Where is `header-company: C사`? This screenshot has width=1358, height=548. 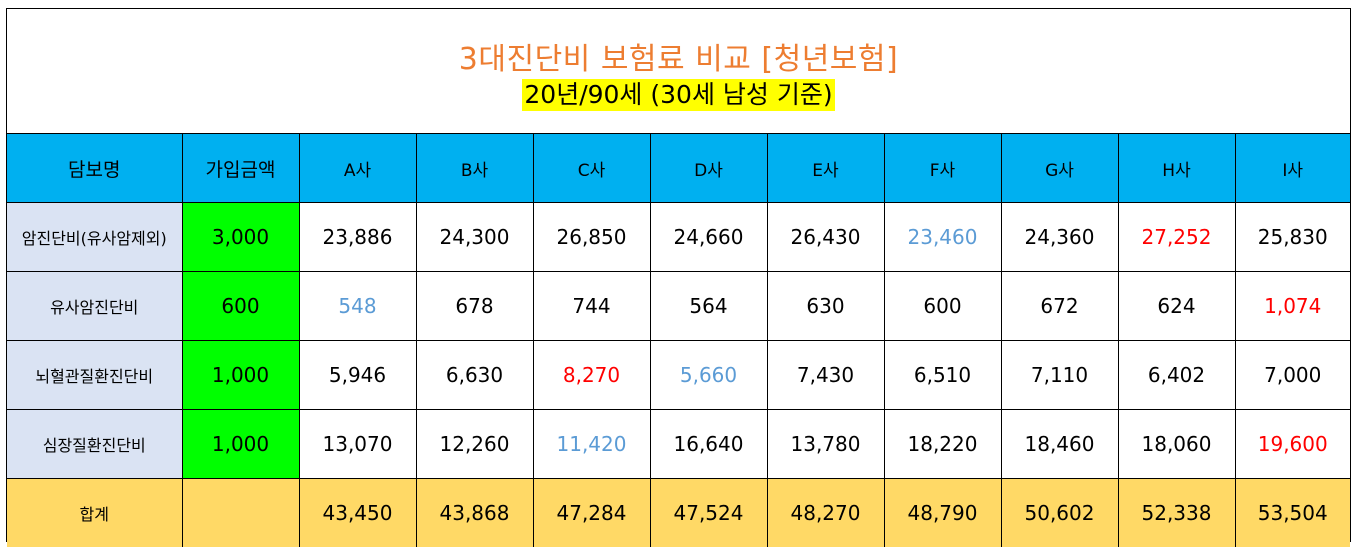
header-company: C사 is located at coordinates (591, 168).